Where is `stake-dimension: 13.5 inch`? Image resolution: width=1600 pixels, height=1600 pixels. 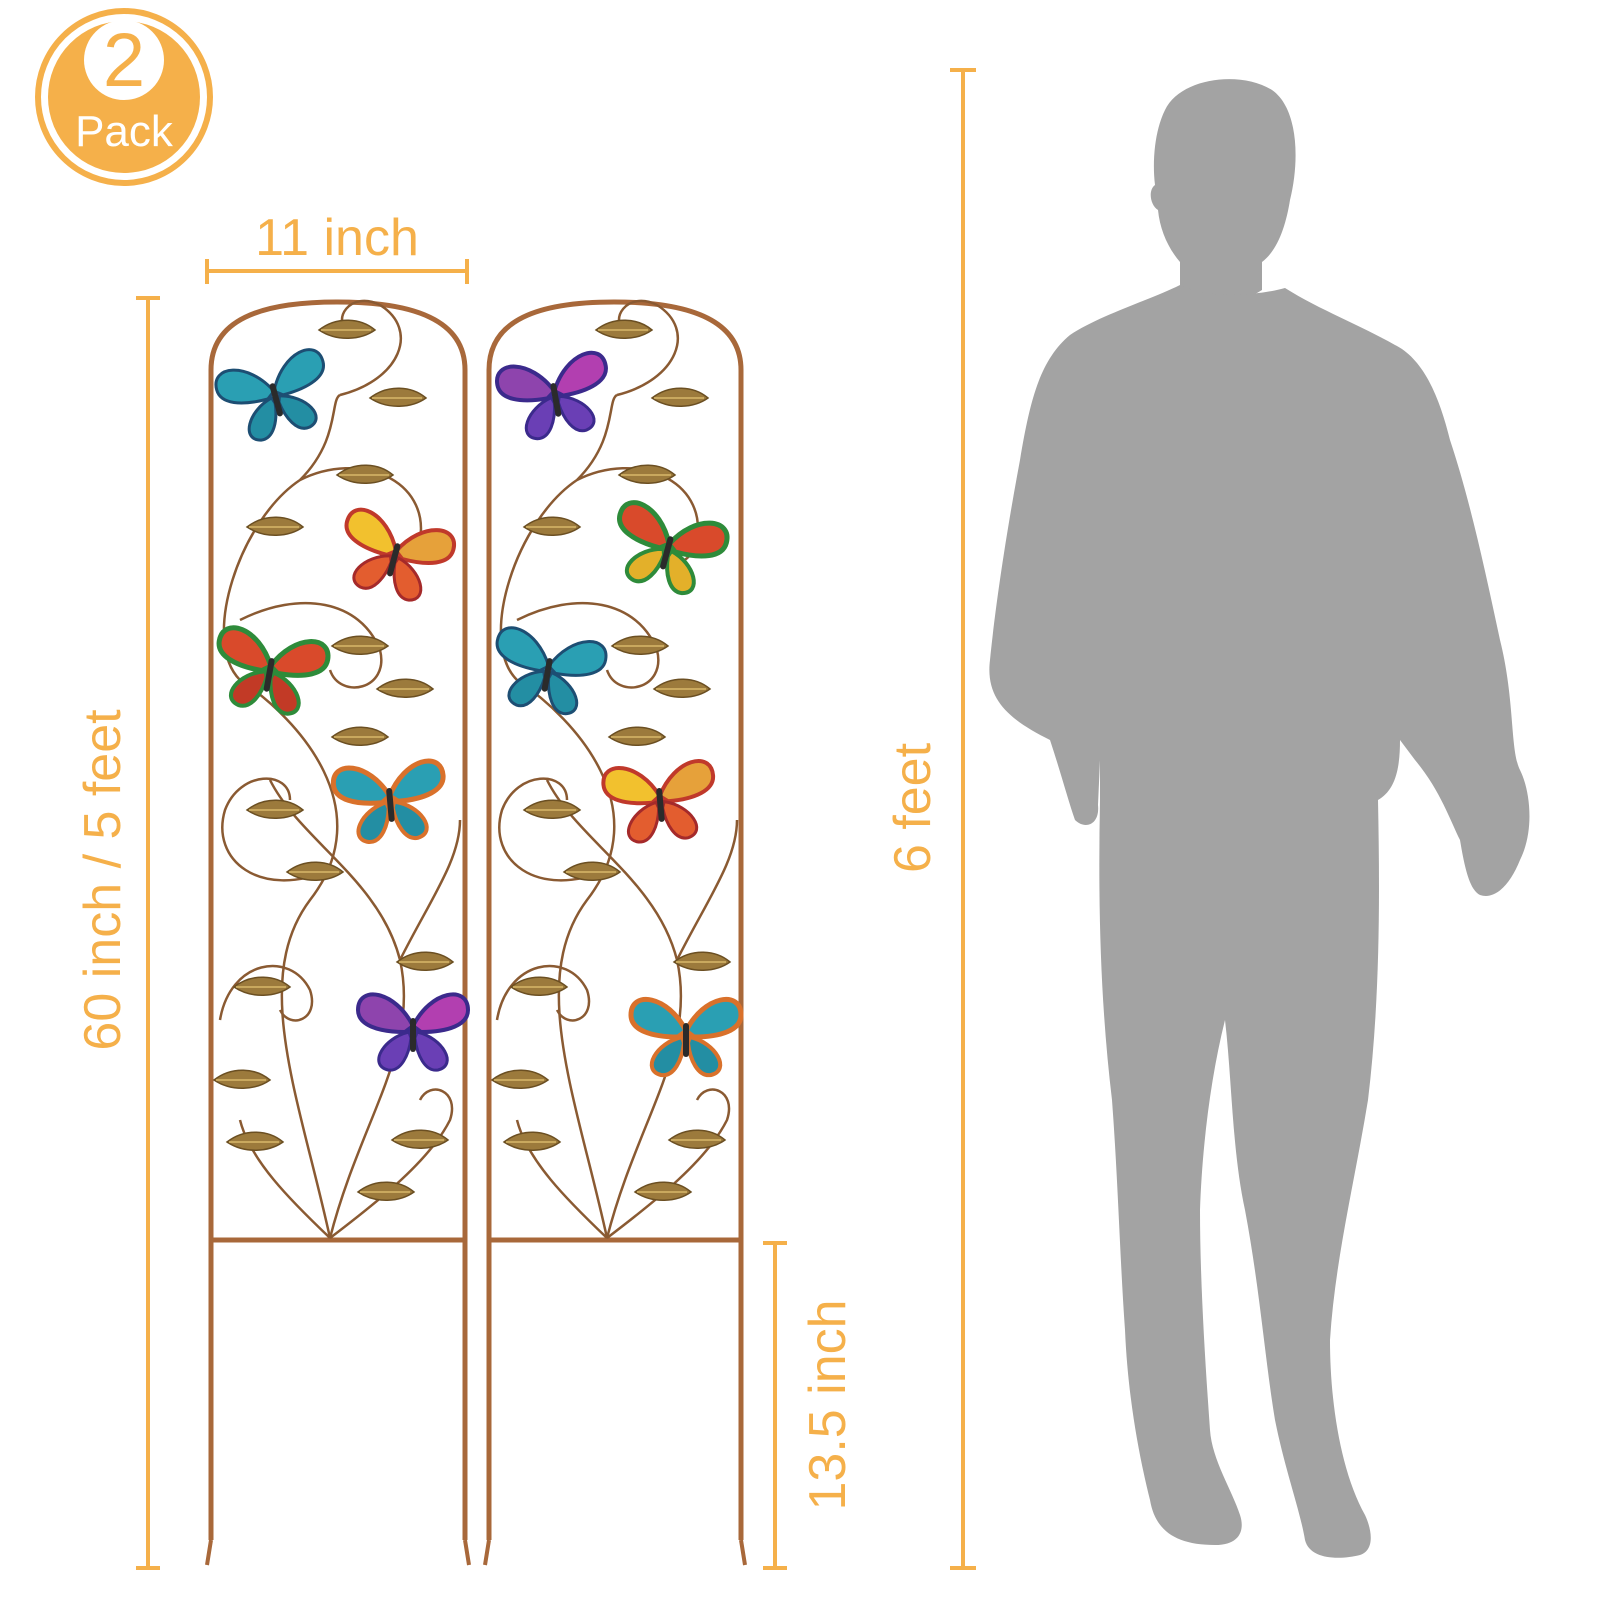
stake-dimension: 13.5 inch is located at coordinates (810, 1405).